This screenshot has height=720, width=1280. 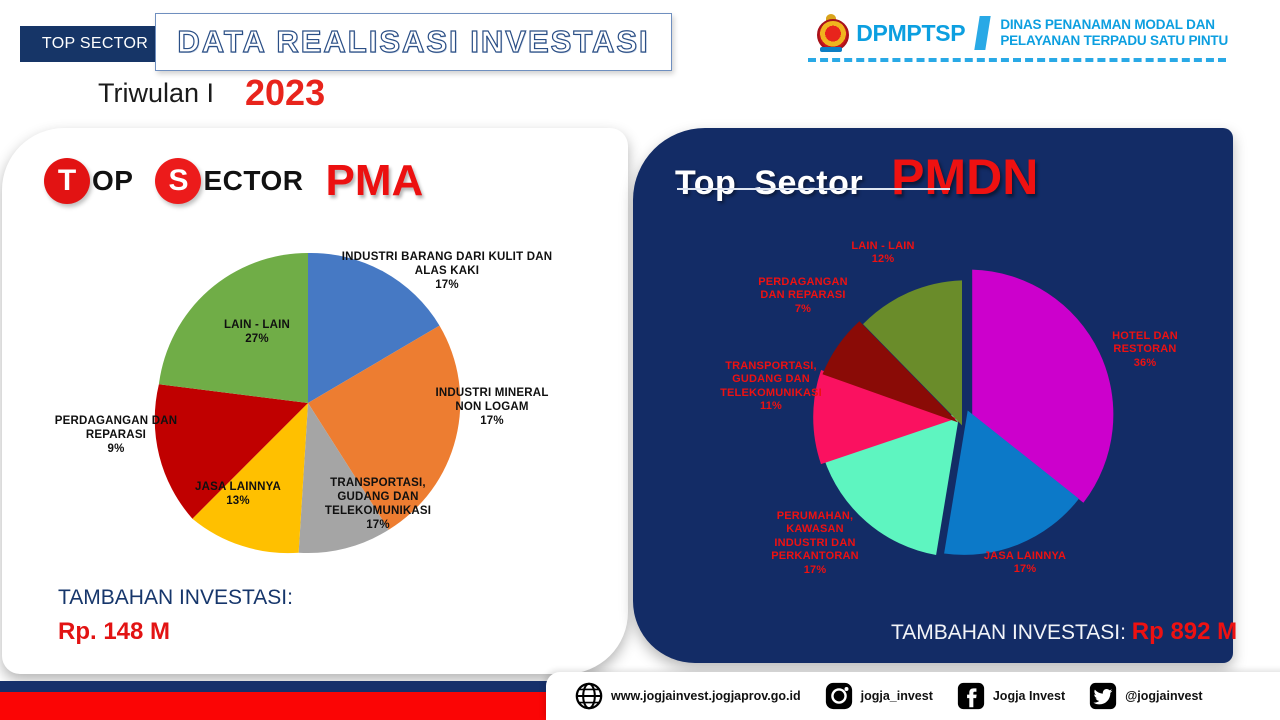 I want to click on title-box: DATA REALISASI INVESTASI, so click(x=413, y=42).